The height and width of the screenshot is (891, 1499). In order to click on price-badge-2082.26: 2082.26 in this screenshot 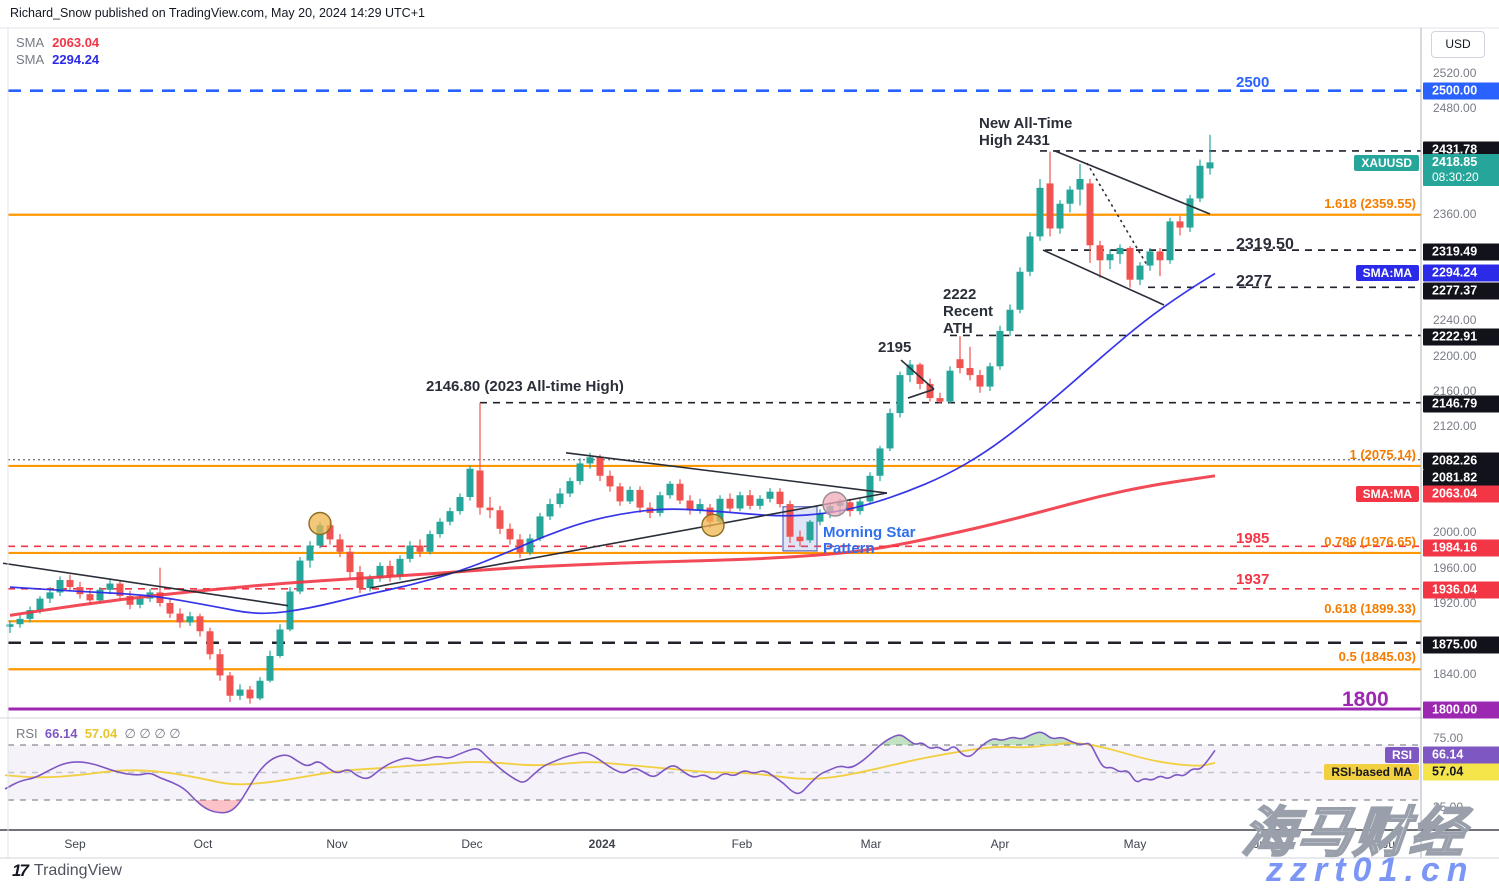, I will do `click(1461, 461)`.